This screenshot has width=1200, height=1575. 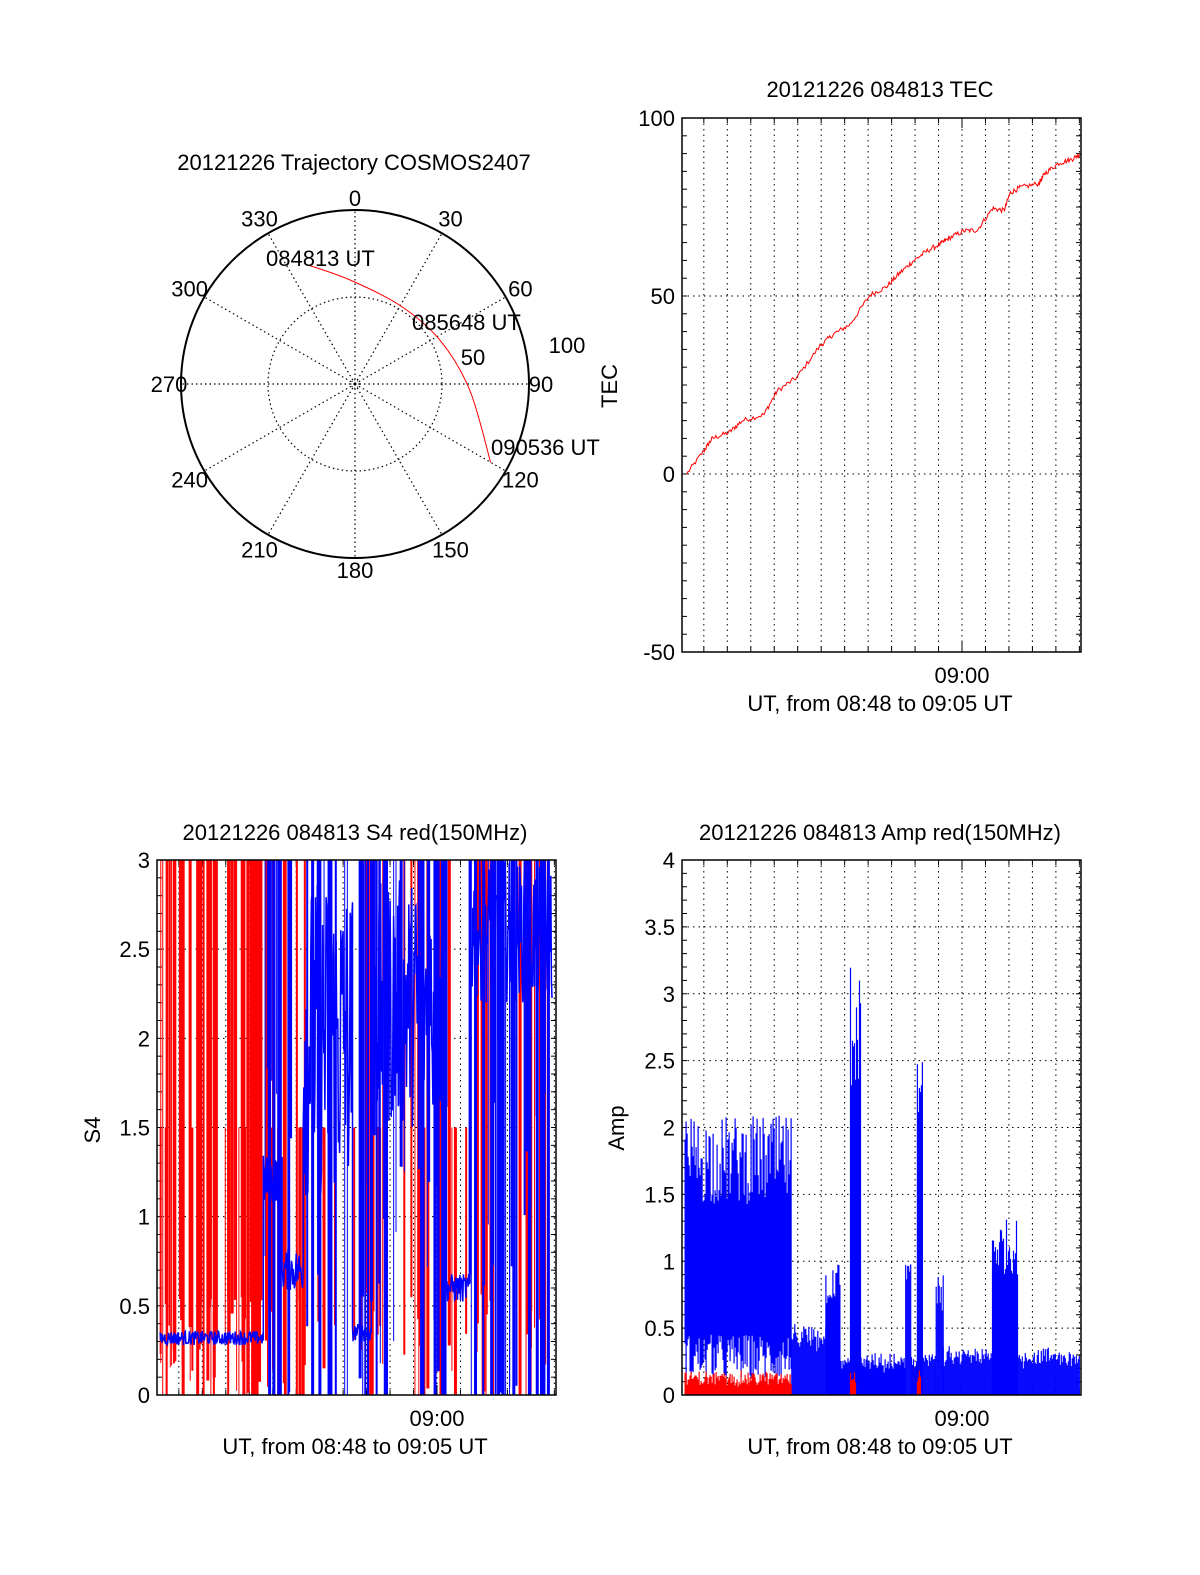 I want to click on polar-radius-label-100: 100, so click(x=567, y=345).